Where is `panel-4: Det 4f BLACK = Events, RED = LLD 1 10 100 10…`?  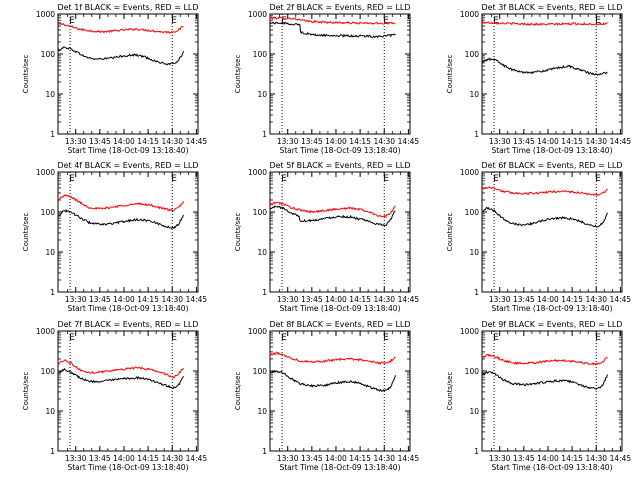 panel-4: Det 4f BLACK = Events, RED = LLD 1 10 100 10… is located at coordinates (114, 237).